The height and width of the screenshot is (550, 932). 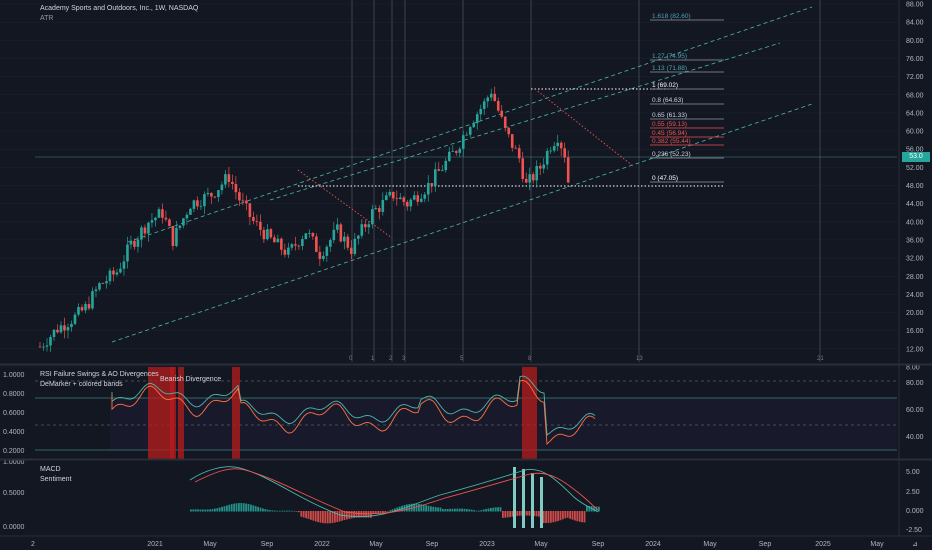 What do you see at coordinates (47, 18) in the screenshot?
I see `atr-indicator-label: ATR` at bounding box center [47, 18].